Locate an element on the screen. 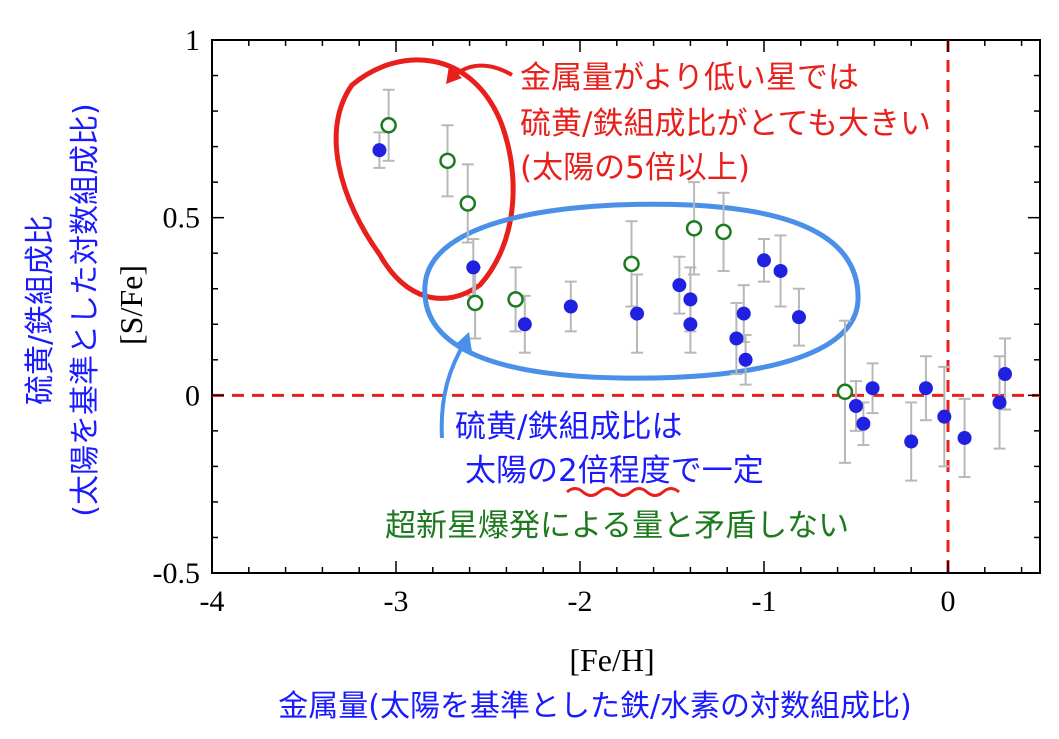  y-label-jp-line1: 硫黄/鉄組成比 is located at coordinates (40, 310).